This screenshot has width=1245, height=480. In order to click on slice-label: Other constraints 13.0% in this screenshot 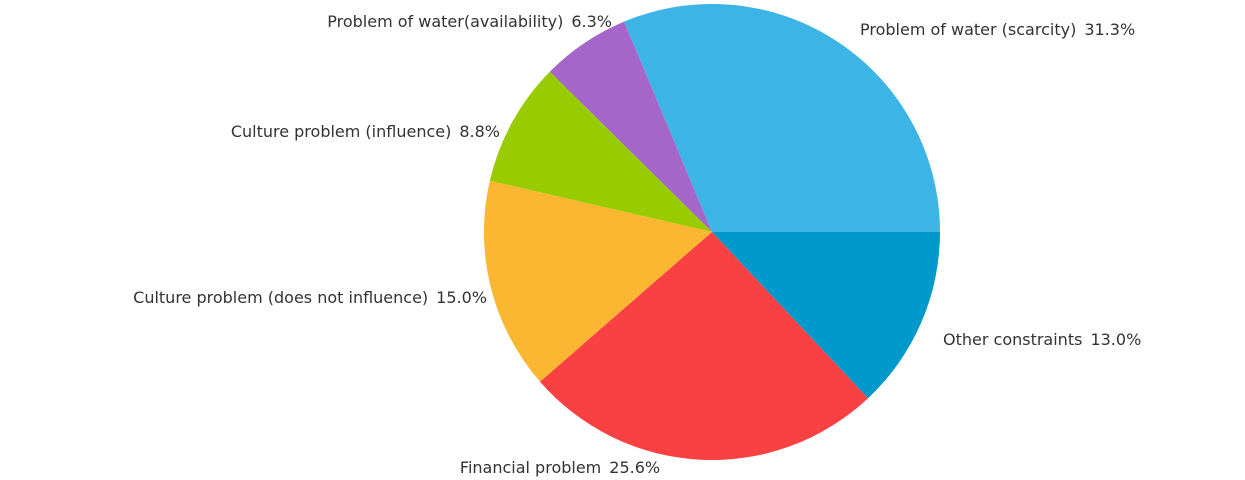, I will do `click(1042, 339)`.